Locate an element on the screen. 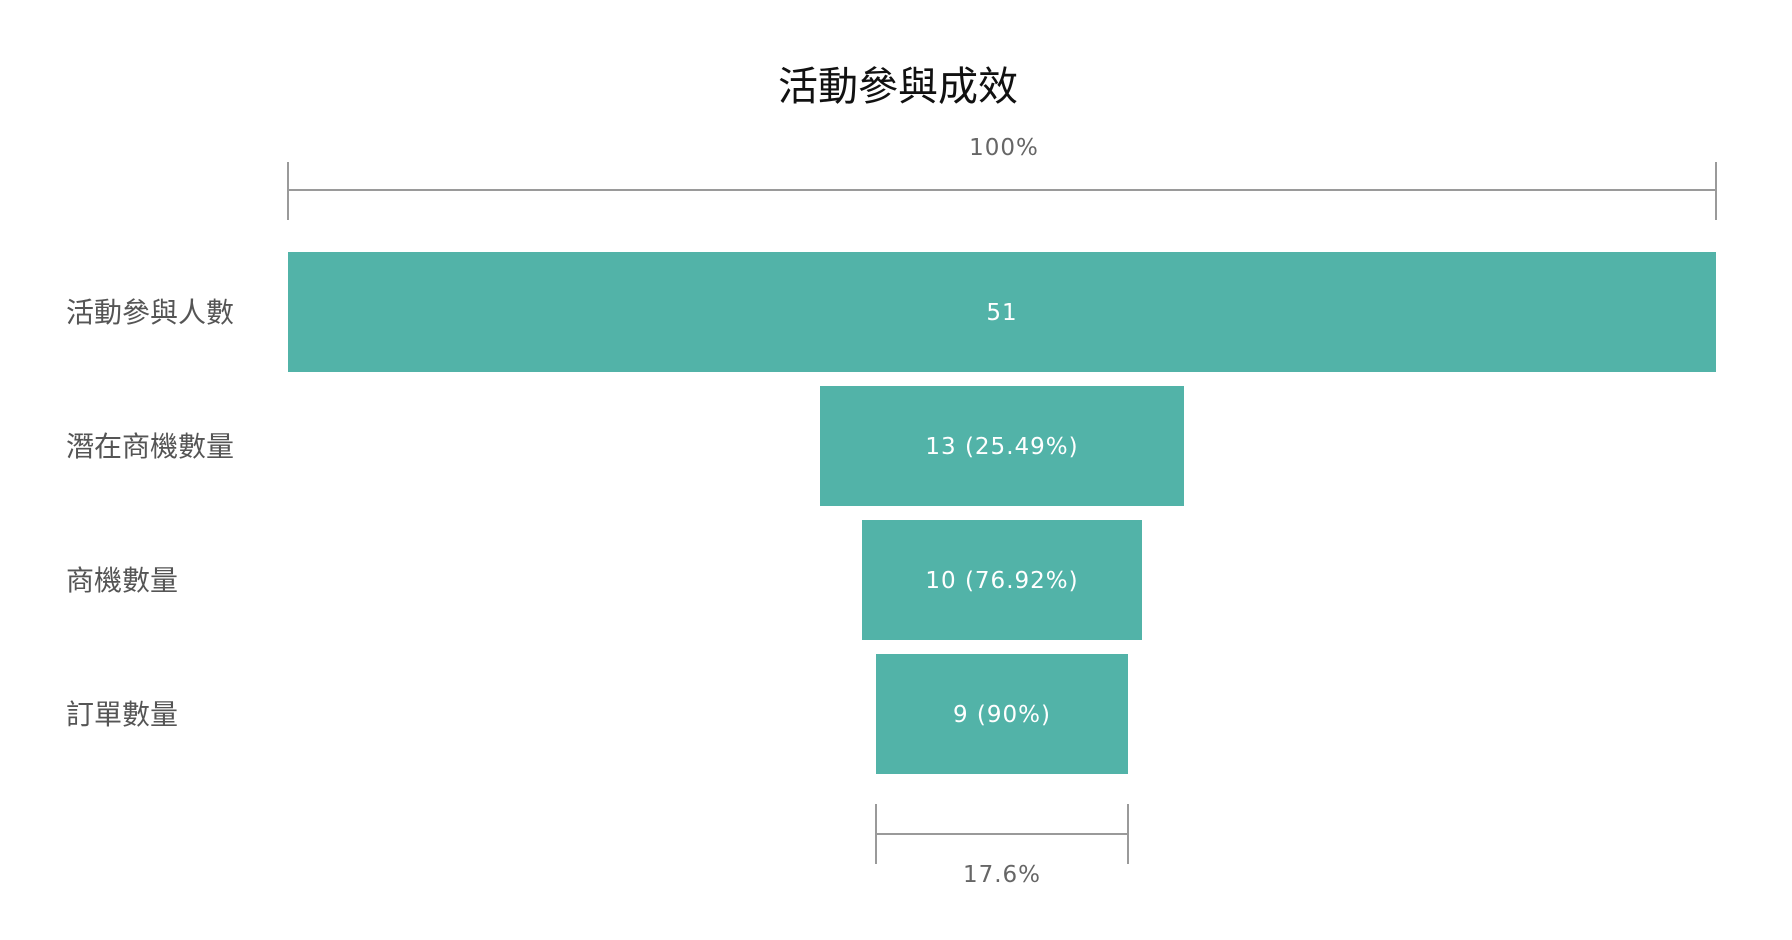 This screenshot has width=1792, height=940. bar-data-label: 10 (76.92%) is located at coordinates (1001, 581).